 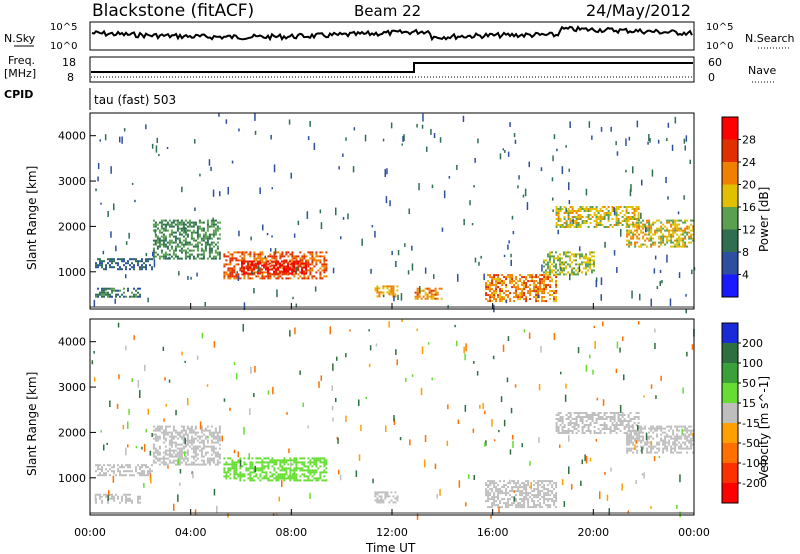 I want to click on nsearch-label: N.Search, so click(x=770, y=38).